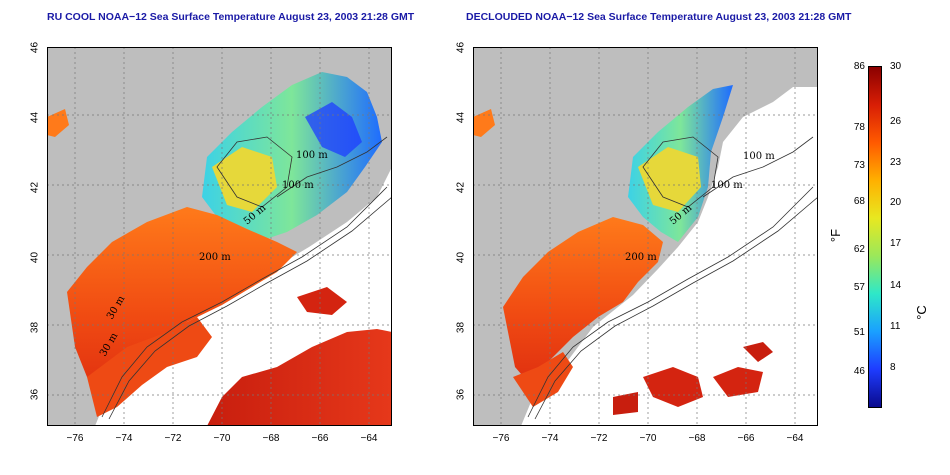  What do you see at coordinates (859, 287) in the screenshot?
I see `colorbar-f-tick: 57` at bounding box center [859, 287].